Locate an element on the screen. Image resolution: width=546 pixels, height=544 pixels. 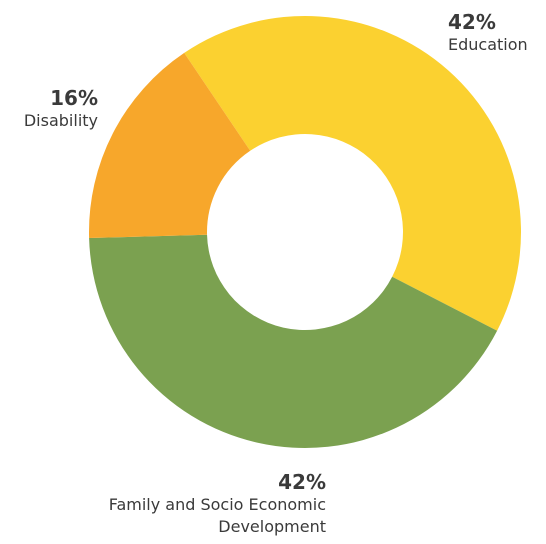
slice-label-education: 42% Education is located at coordinates (488, 33).